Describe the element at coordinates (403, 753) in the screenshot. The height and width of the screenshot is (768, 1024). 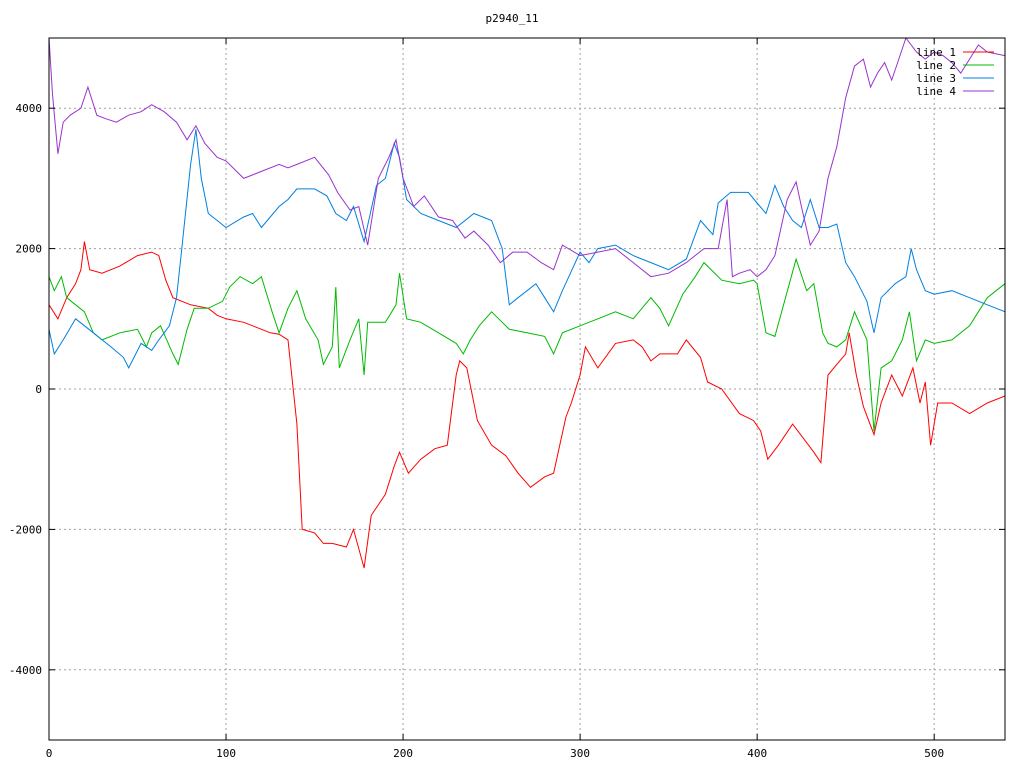
I see `x-tick-label: 200` at that location.